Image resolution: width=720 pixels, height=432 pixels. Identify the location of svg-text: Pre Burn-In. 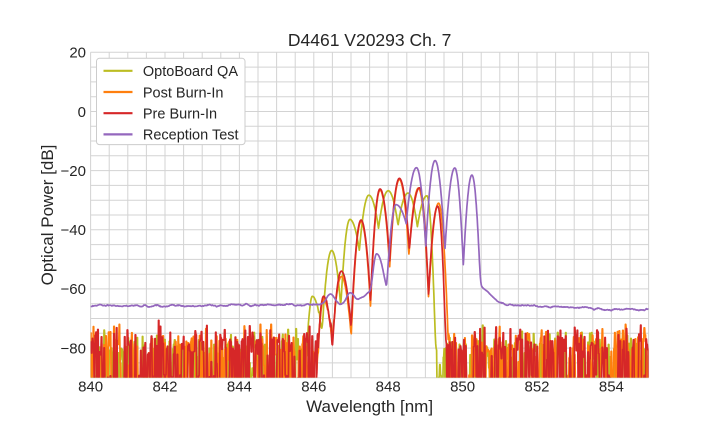
(180, 115).